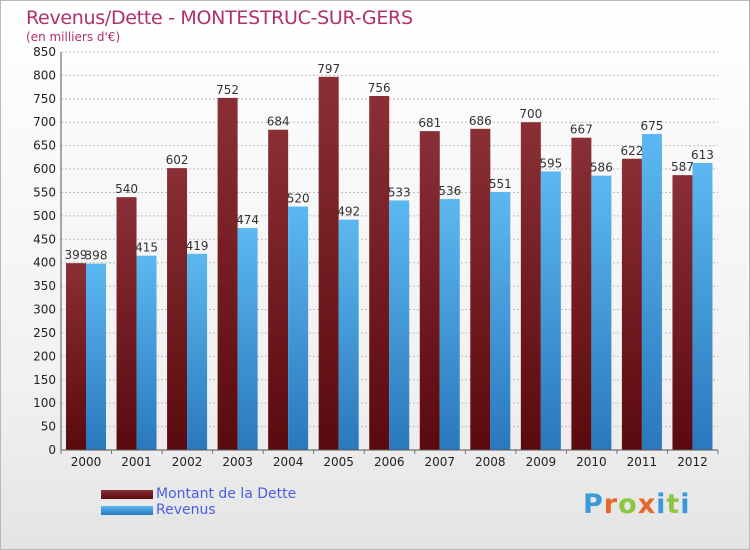 Image resolution: width=750 pixels, height=550 pixels. I want to click on y-tick-label: 350, so click(44, 286).